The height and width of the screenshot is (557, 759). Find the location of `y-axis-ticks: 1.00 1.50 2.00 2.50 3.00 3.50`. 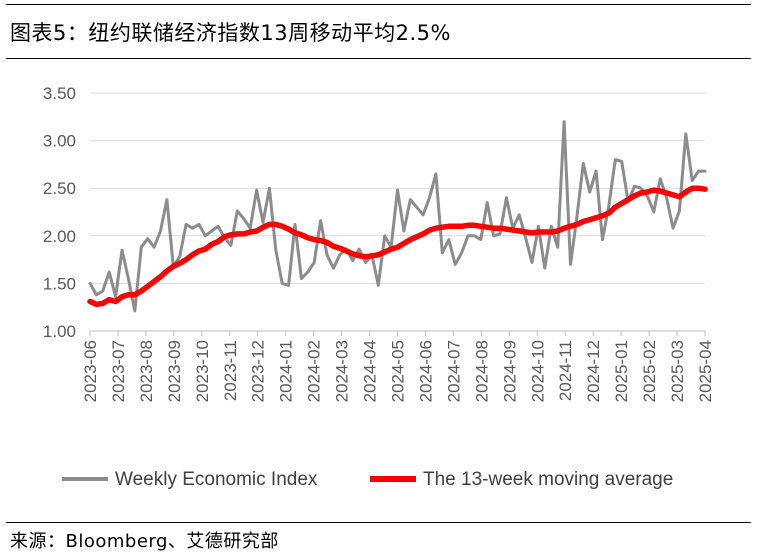

y-axis-ticks: 1.00 1.50 2.00 2.50 3.00 3.50 is located at coordinates (59, 212).